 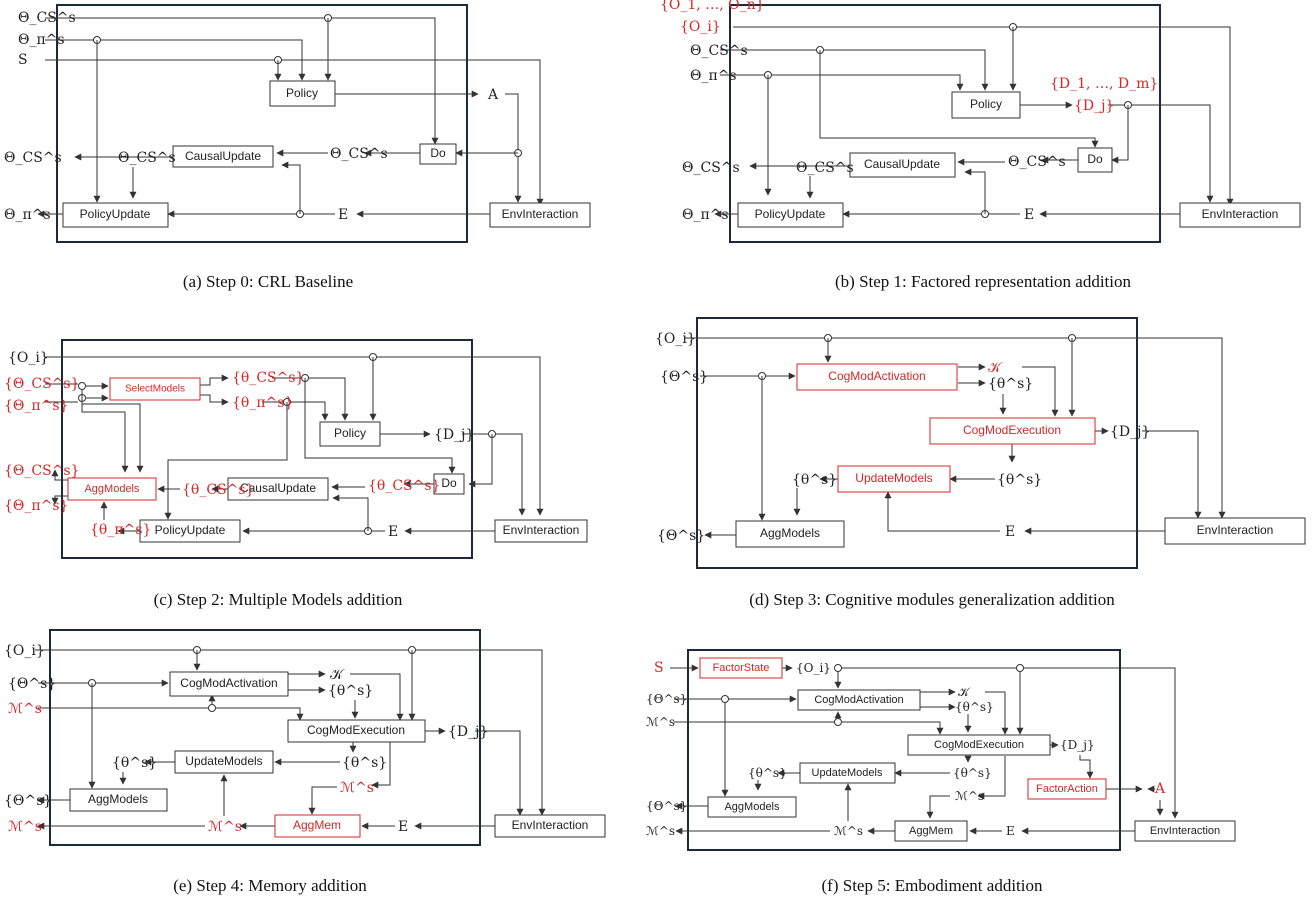 What do you see at coordinates (265, 737) in the screenshot?
I see `panel-e-frame` at bounding box center [265, 737].